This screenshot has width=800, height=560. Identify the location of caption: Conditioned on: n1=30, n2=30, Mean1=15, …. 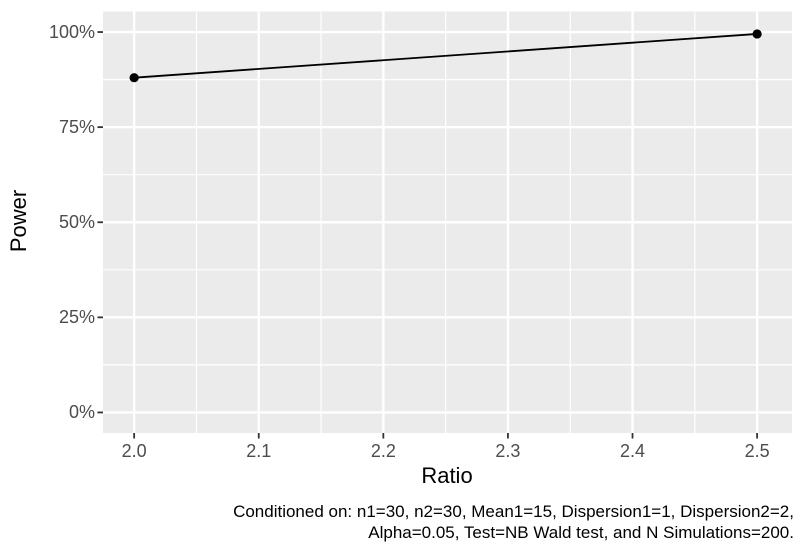
(513, 522).